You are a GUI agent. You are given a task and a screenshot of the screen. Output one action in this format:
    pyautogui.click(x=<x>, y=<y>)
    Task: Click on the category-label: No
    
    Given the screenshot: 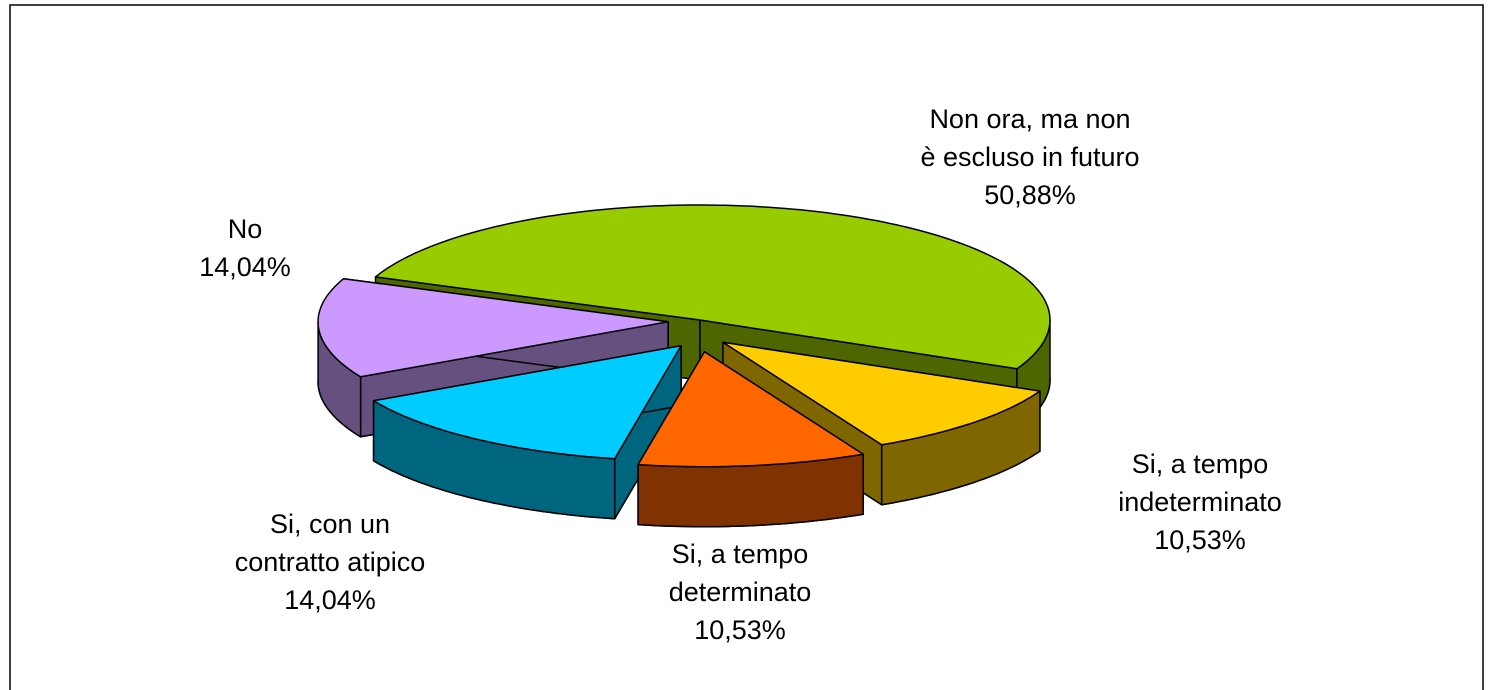 What is the action you would take?
    pyautogui.click(x=245, y=229)
    